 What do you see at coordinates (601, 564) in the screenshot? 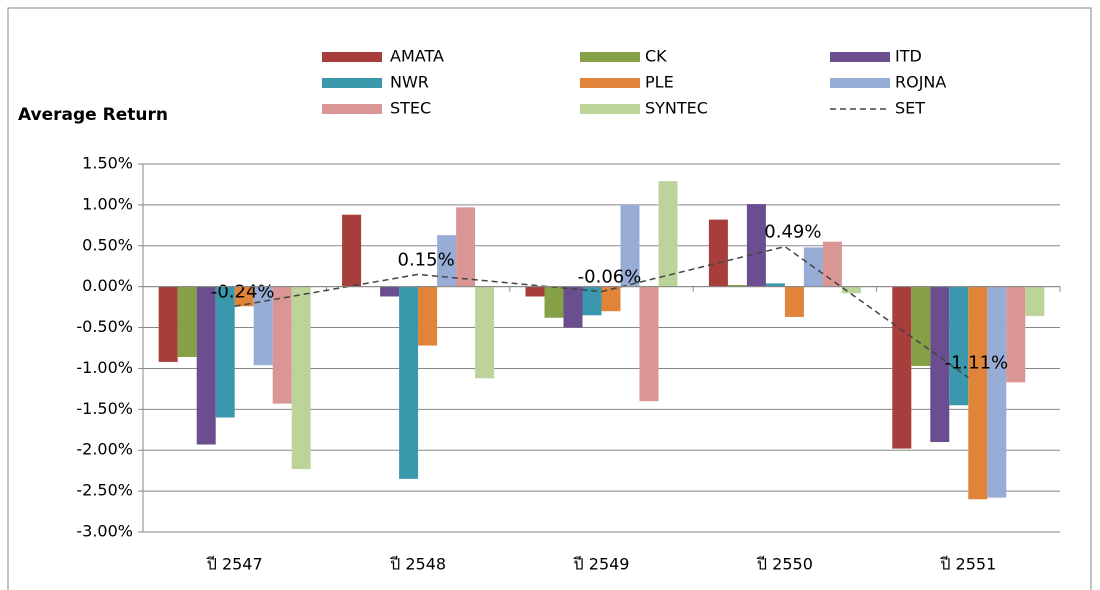
I see `x-tick-label: ปี 2549` at bounding box center [601, 564].